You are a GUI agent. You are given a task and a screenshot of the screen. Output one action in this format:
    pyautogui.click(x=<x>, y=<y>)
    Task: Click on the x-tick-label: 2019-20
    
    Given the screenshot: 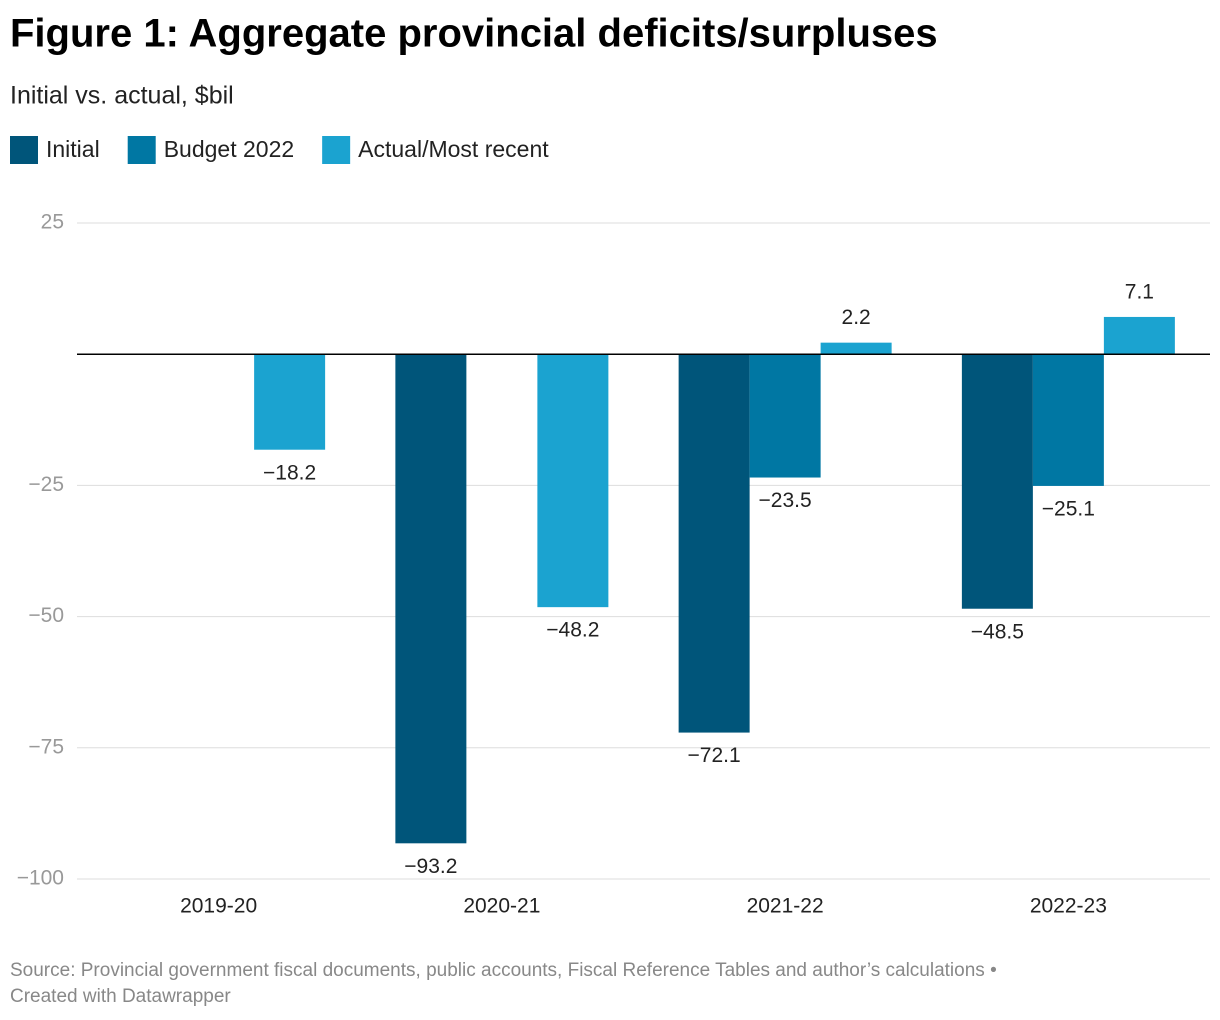 What is the action you would take?
    pyautogui.click(x=218, y=906)
    